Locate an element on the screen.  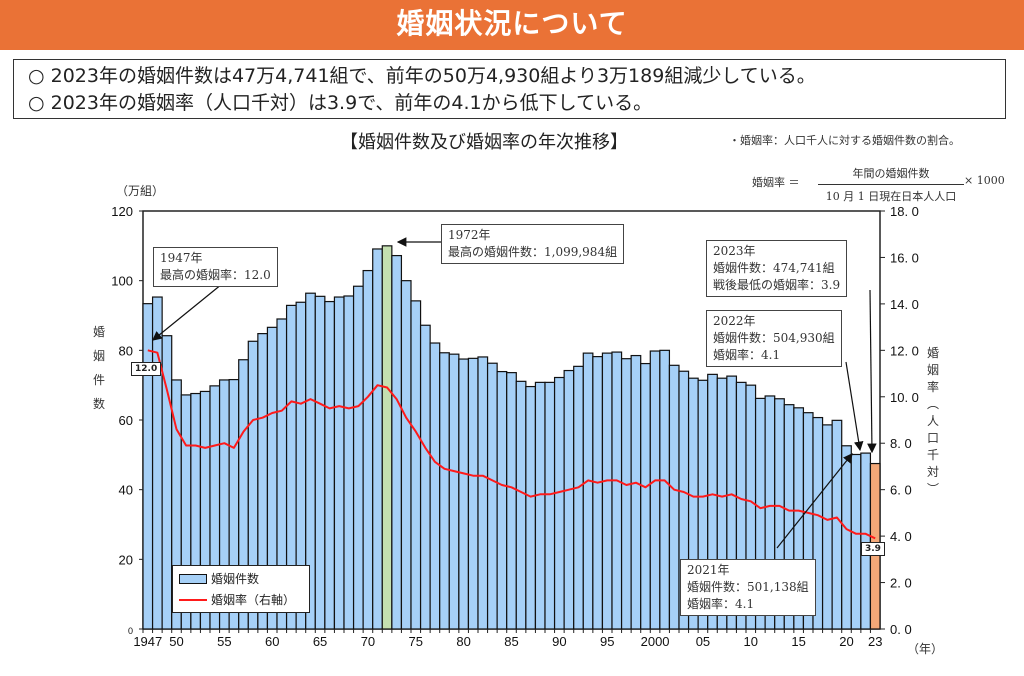
bar-1981 is located at coordinates (473, 493).